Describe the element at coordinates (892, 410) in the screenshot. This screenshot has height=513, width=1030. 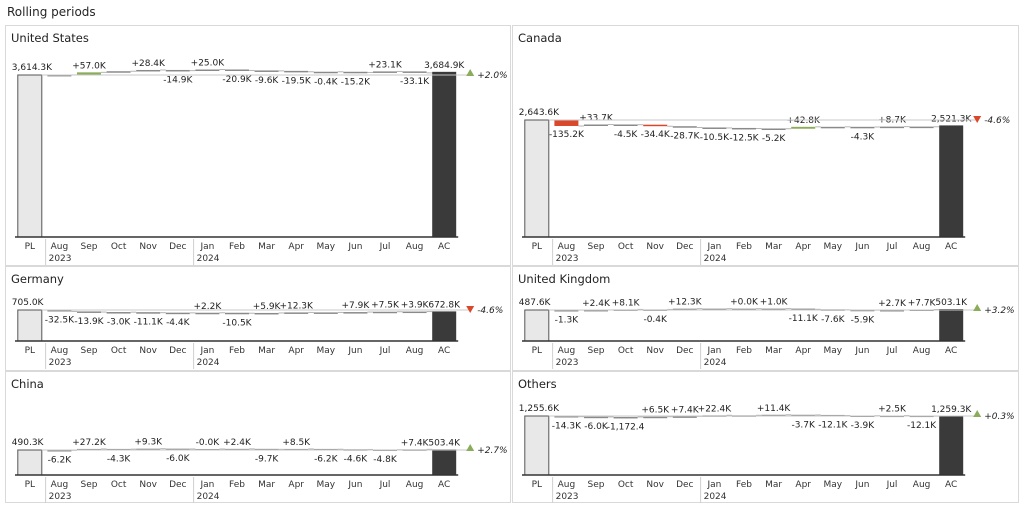
I see `delta-value-label: +2.5K` at that location.